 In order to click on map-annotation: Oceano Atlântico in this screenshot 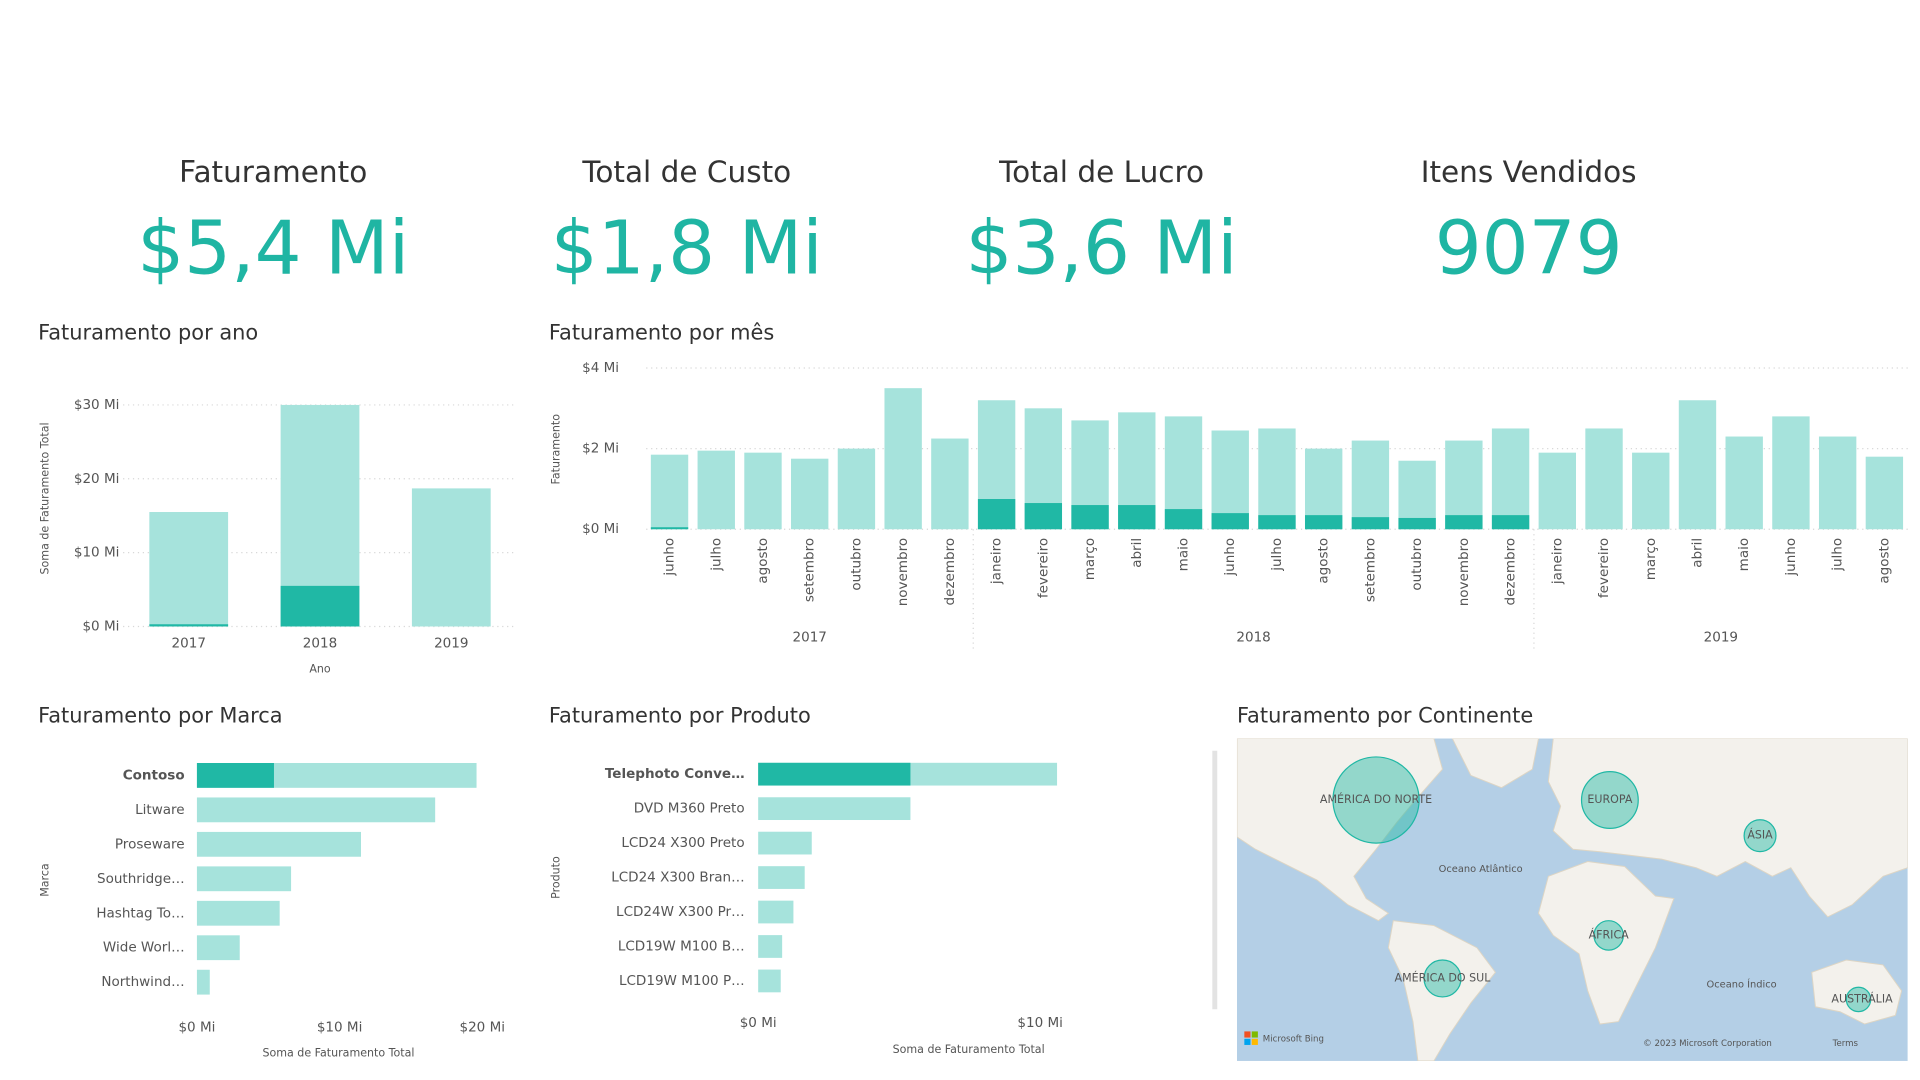, I will do `click(1481, 869)`.